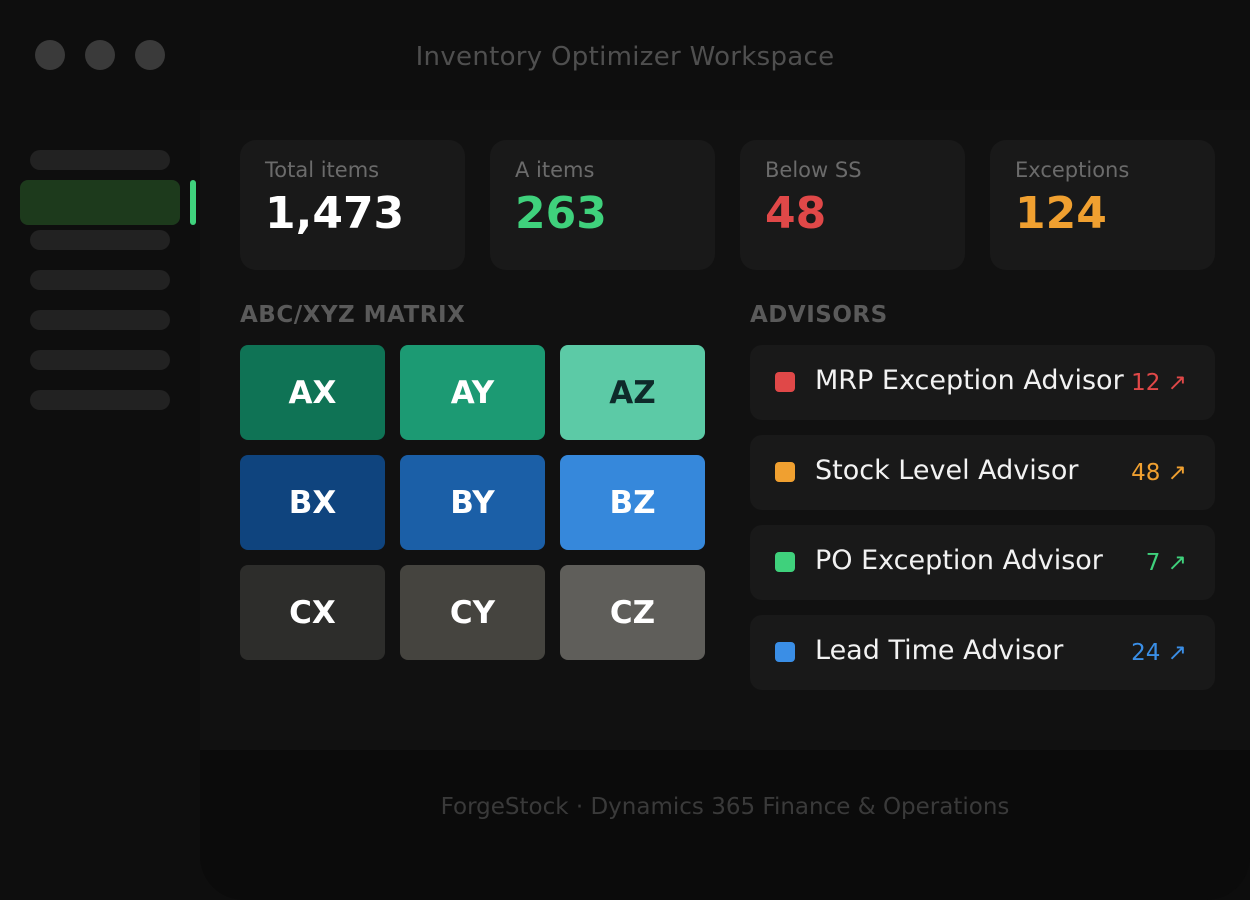 The image size is (1250, 900). Describe the element at coordinates (50, 55) in the screenshot. I see `close-window-button` at that location.